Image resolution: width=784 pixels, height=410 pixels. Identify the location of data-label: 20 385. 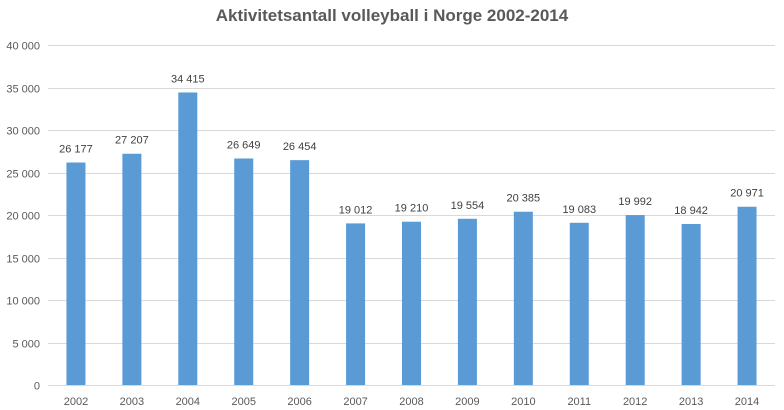
(524, 199).